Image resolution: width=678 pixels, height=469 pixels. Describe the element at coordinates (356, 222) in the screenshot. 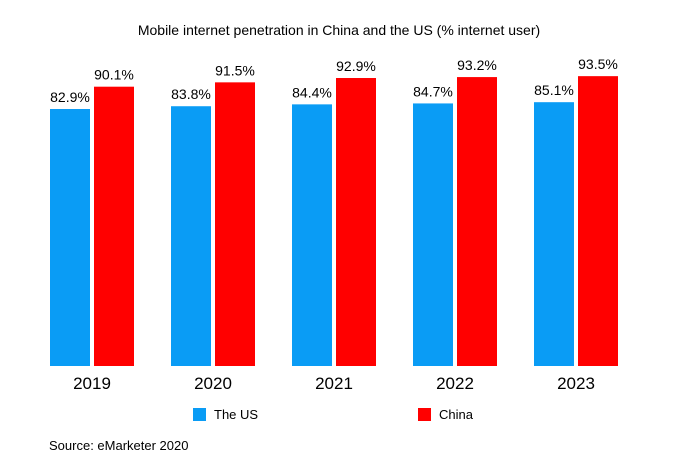

I see `bar-china-2021` at that location.